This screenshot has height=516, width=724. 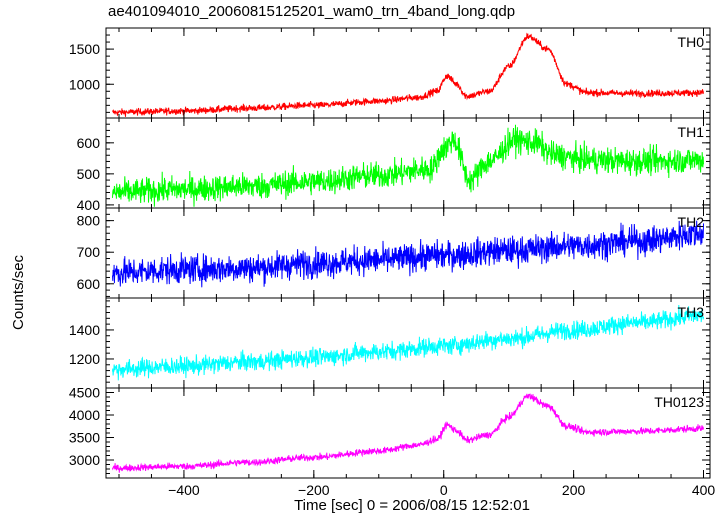 I want to click on y-tick-label: 700, so click(x=89, y=252).